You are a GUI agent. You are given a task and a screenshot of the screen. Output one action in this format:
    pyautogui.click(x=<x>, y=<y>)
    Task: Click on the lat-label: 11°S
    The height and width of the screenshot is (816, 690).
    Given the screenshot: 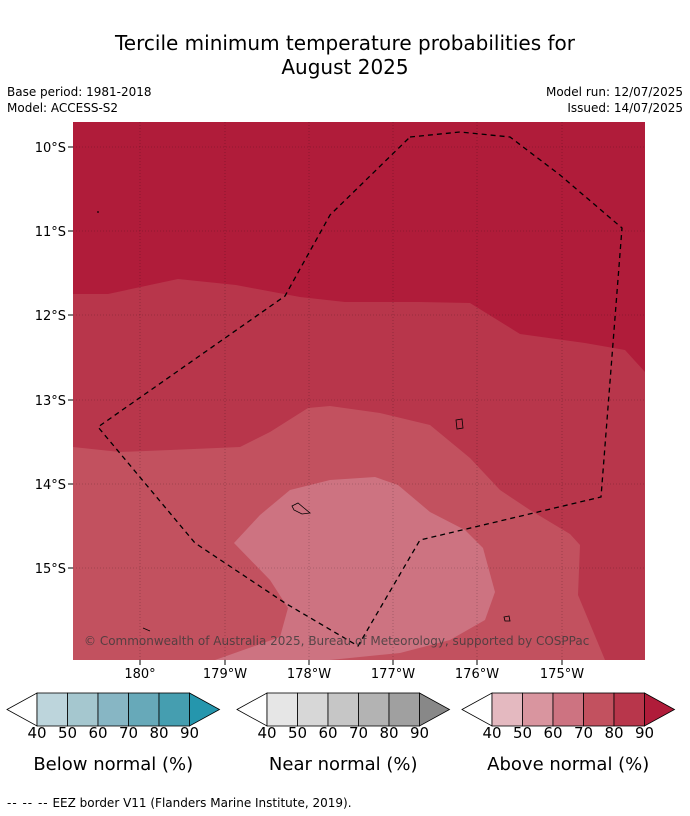 What is the action you would take?
    pyautogui.click(x=50, y=232)
    